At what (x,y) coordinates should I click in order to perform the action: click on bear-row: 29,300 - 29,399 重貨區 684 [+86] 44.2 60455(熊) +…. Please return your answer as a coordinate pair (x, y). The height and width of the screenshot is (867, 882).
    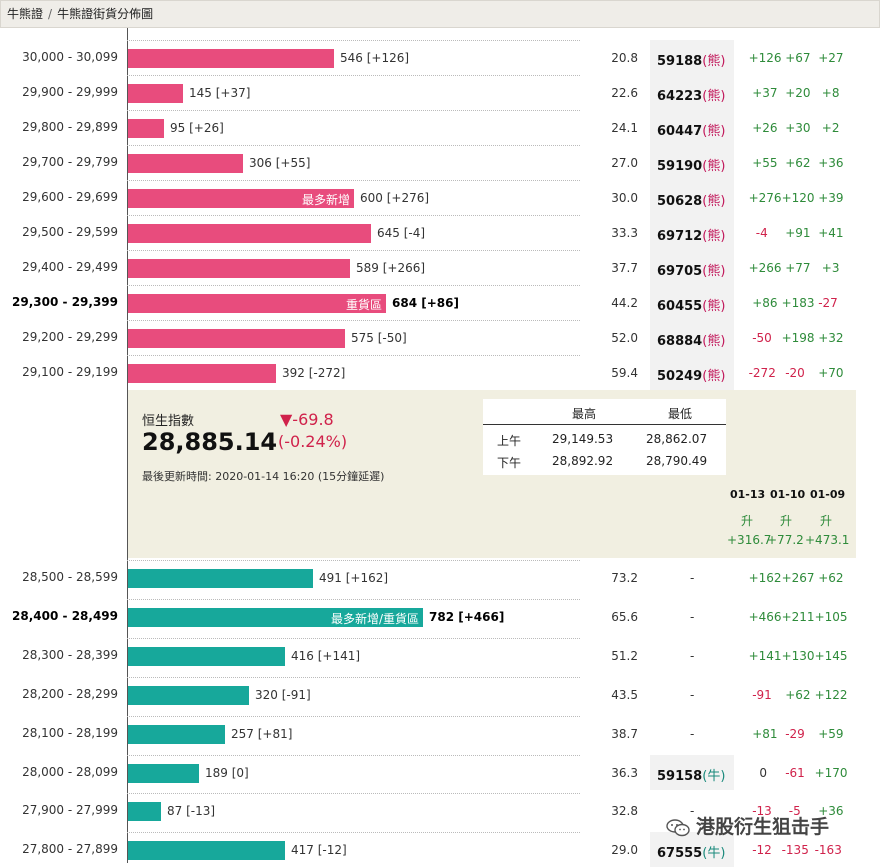
    Looking at the image, I should click on (441, 302).